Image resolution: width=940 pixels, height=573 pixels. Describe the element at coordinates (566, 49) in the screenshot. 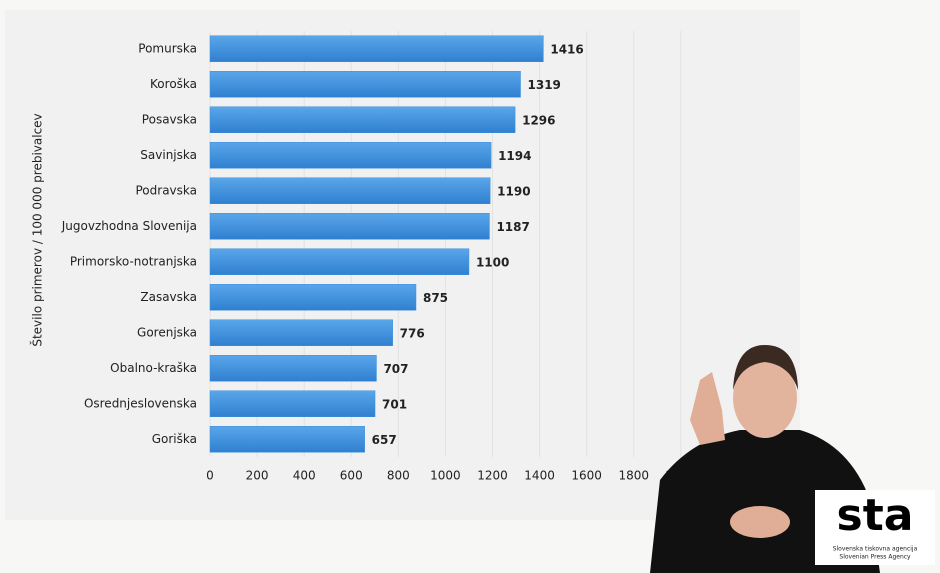

I see `value-label: 1416` at that location.